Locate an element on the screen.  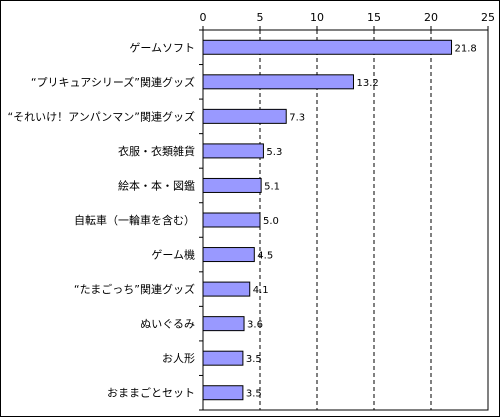
value-label: 5.0 is located at coordinates (271, 221).